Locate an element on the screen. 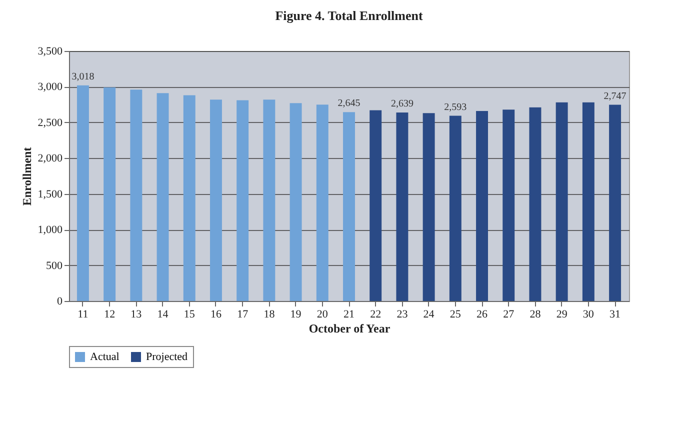 The image size is (691, 445). x-tick-label: 29 is located at coordinates (562, 314).